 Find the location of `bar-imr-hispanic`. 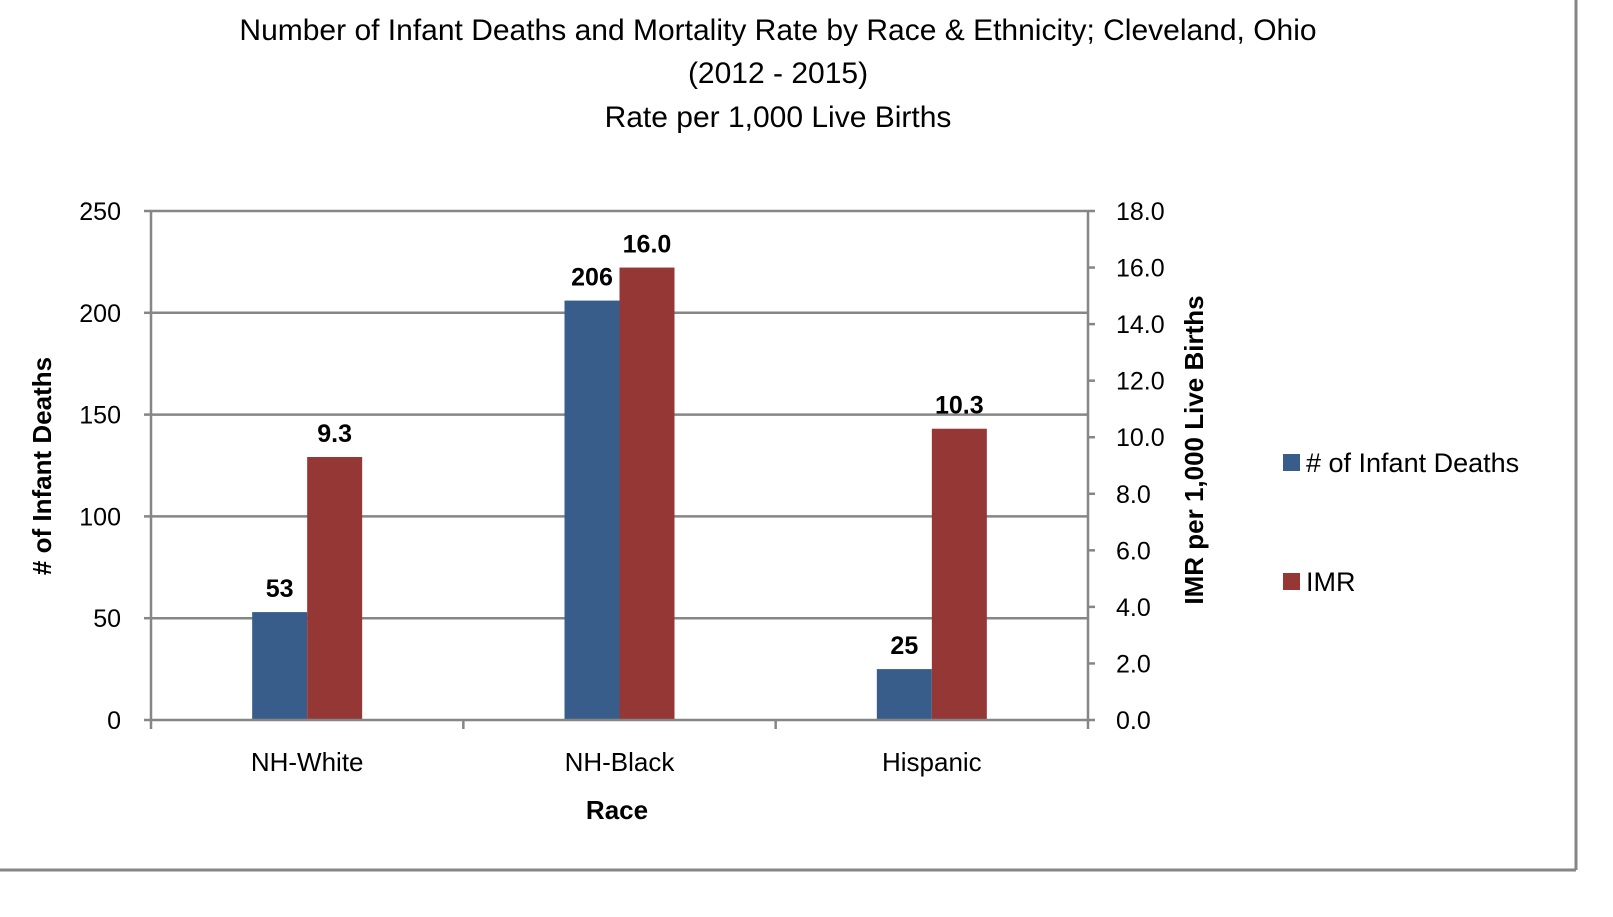

bar-imr-hispanic is located at coordinates (959, 574).